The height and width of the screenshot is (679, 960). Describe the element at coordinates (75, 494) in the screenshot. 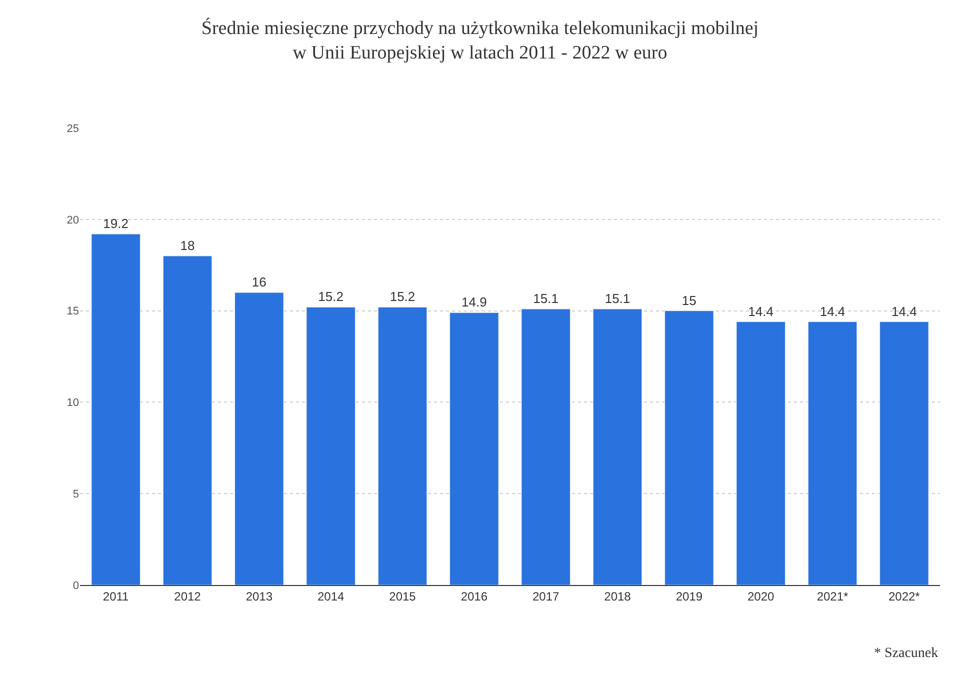

I see `y-tick-label: 5` at that location.